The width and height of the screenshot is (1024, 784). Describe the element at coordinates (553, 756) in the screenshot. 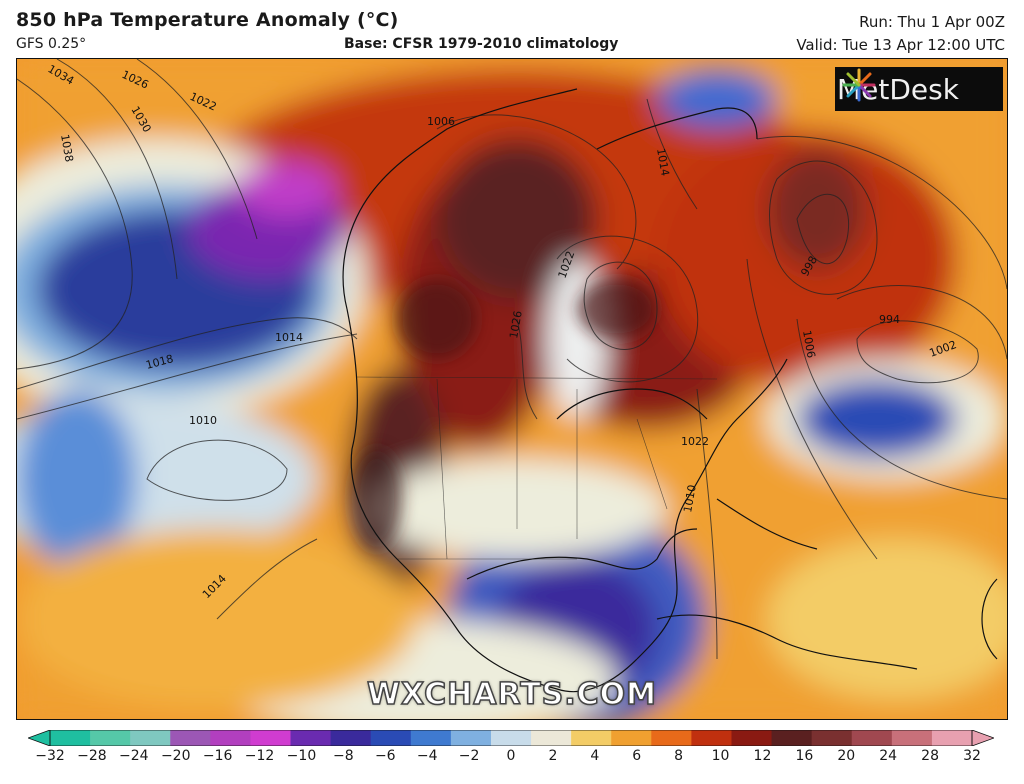

I see `colorbar-tick-label: 2` at that location.